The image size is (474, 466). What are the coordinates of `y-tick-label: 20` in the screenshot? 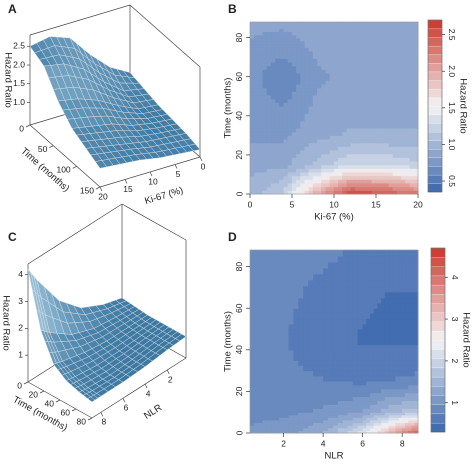 It's located at (239, 155).